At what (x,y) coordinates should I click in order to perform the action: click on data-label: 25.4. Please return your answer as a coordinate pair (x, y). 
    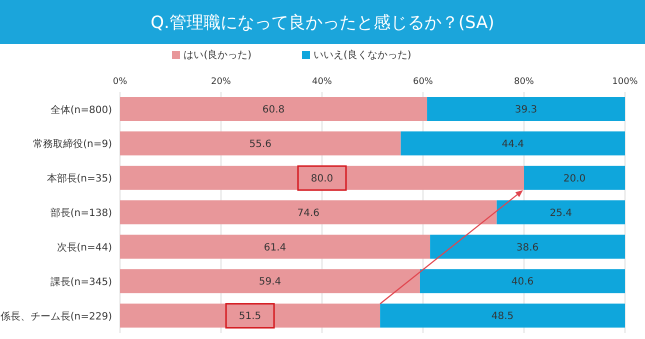
    Looking at the image, I should click on (561, 213).